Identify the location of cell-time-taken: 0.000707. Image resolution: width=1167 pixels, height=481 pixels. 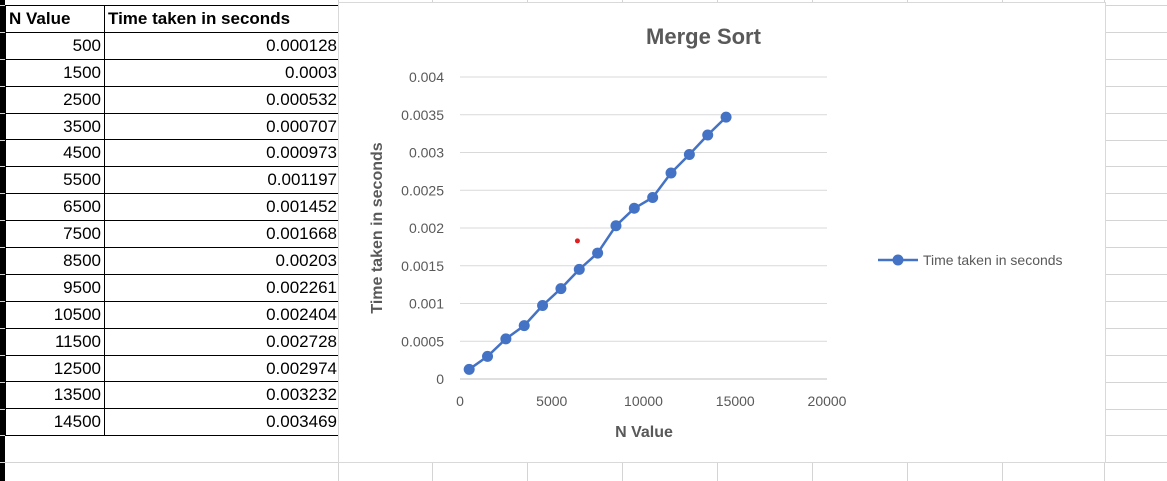
(222, 126).